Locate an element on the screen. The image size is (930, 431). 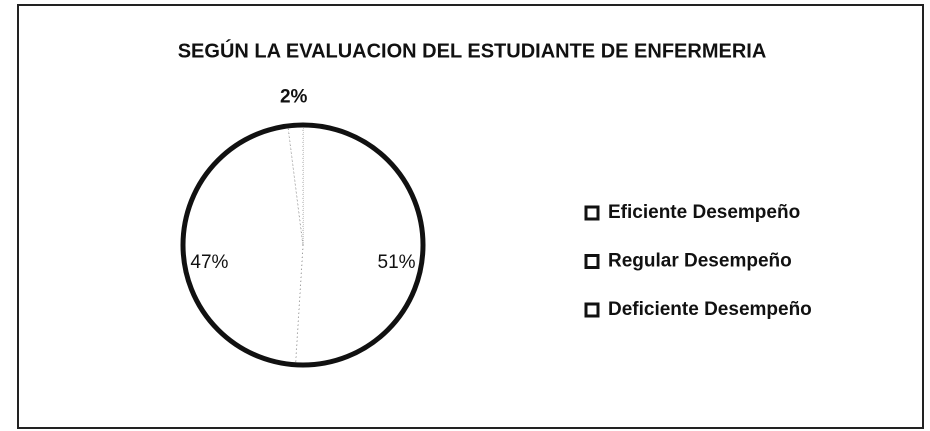
legend-label: Eficiente Desempeño is located at coordinates (704, 212).